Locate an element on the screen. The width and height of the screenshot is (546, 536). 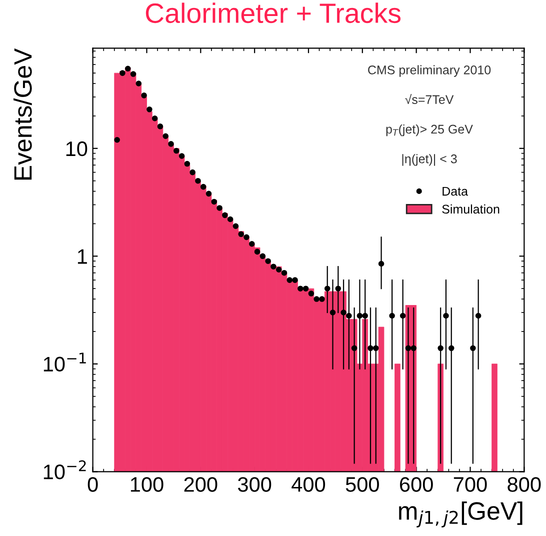
y-axis-title: Events/GeV is located at coordinates (22, 114).